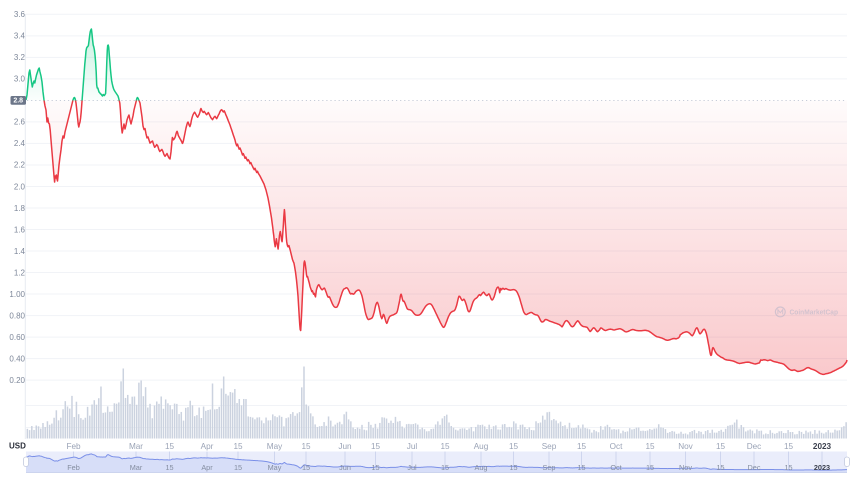 This screenshot has height=485, width=854. What do you see at coordinates (17, 380) in the screenshot?
I see `svg-text: 0.20` at bounding box center [17, 380].